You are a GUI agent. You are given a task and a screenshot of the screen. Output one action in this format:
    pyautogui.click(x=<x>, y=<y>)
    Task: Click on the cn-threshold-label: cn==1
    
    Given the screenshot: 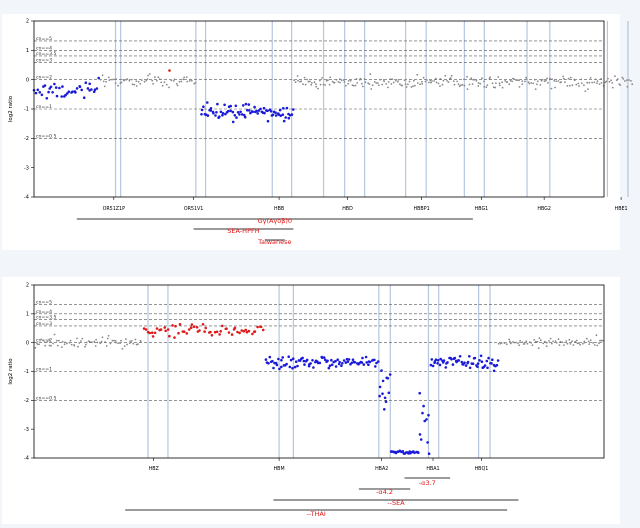 What is the action you would take?
    pyautogui.click(x=44, y=107)
    